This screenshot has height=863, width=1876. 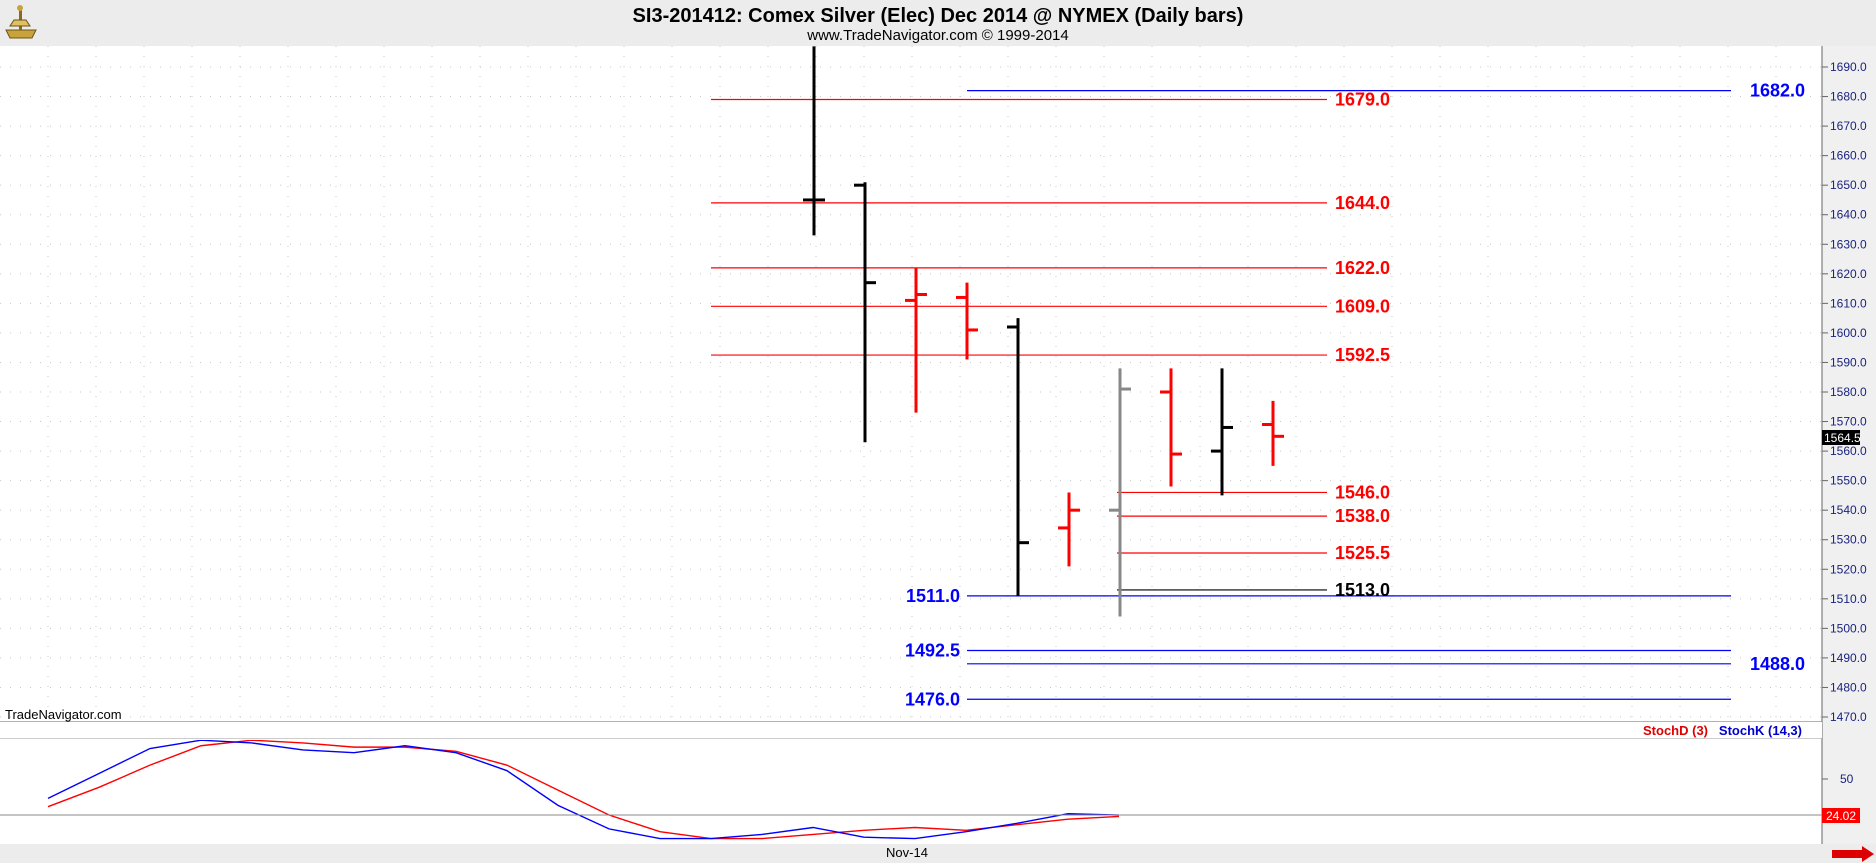 What do you see at coordinates (1362, 203) in the screenshot?
I see `level-label: 1644.0` at bounding box center [1362, 203].